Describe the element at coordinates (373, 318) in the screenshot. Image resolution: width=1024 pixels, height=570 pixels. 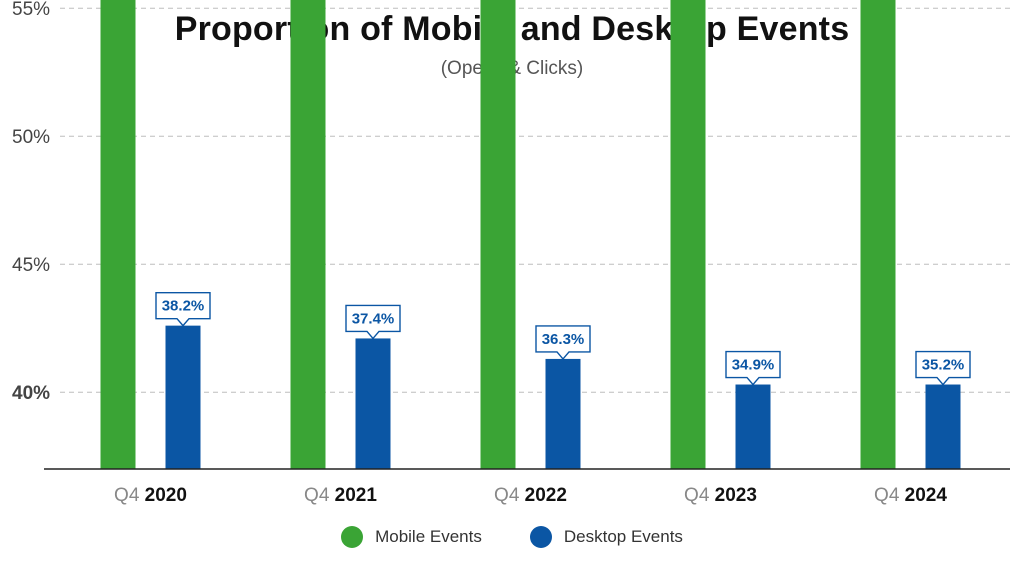
I see `desktop-data-label: 37.4%` at that location.